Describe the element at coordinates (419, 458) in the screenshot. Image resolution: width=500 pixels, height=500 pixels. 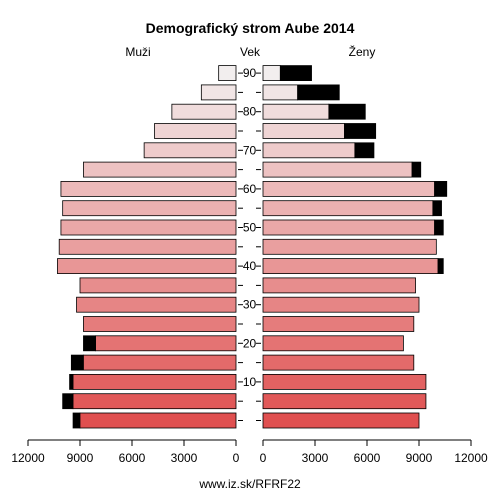
I see `x-tick-label-right: 9000` at that location.